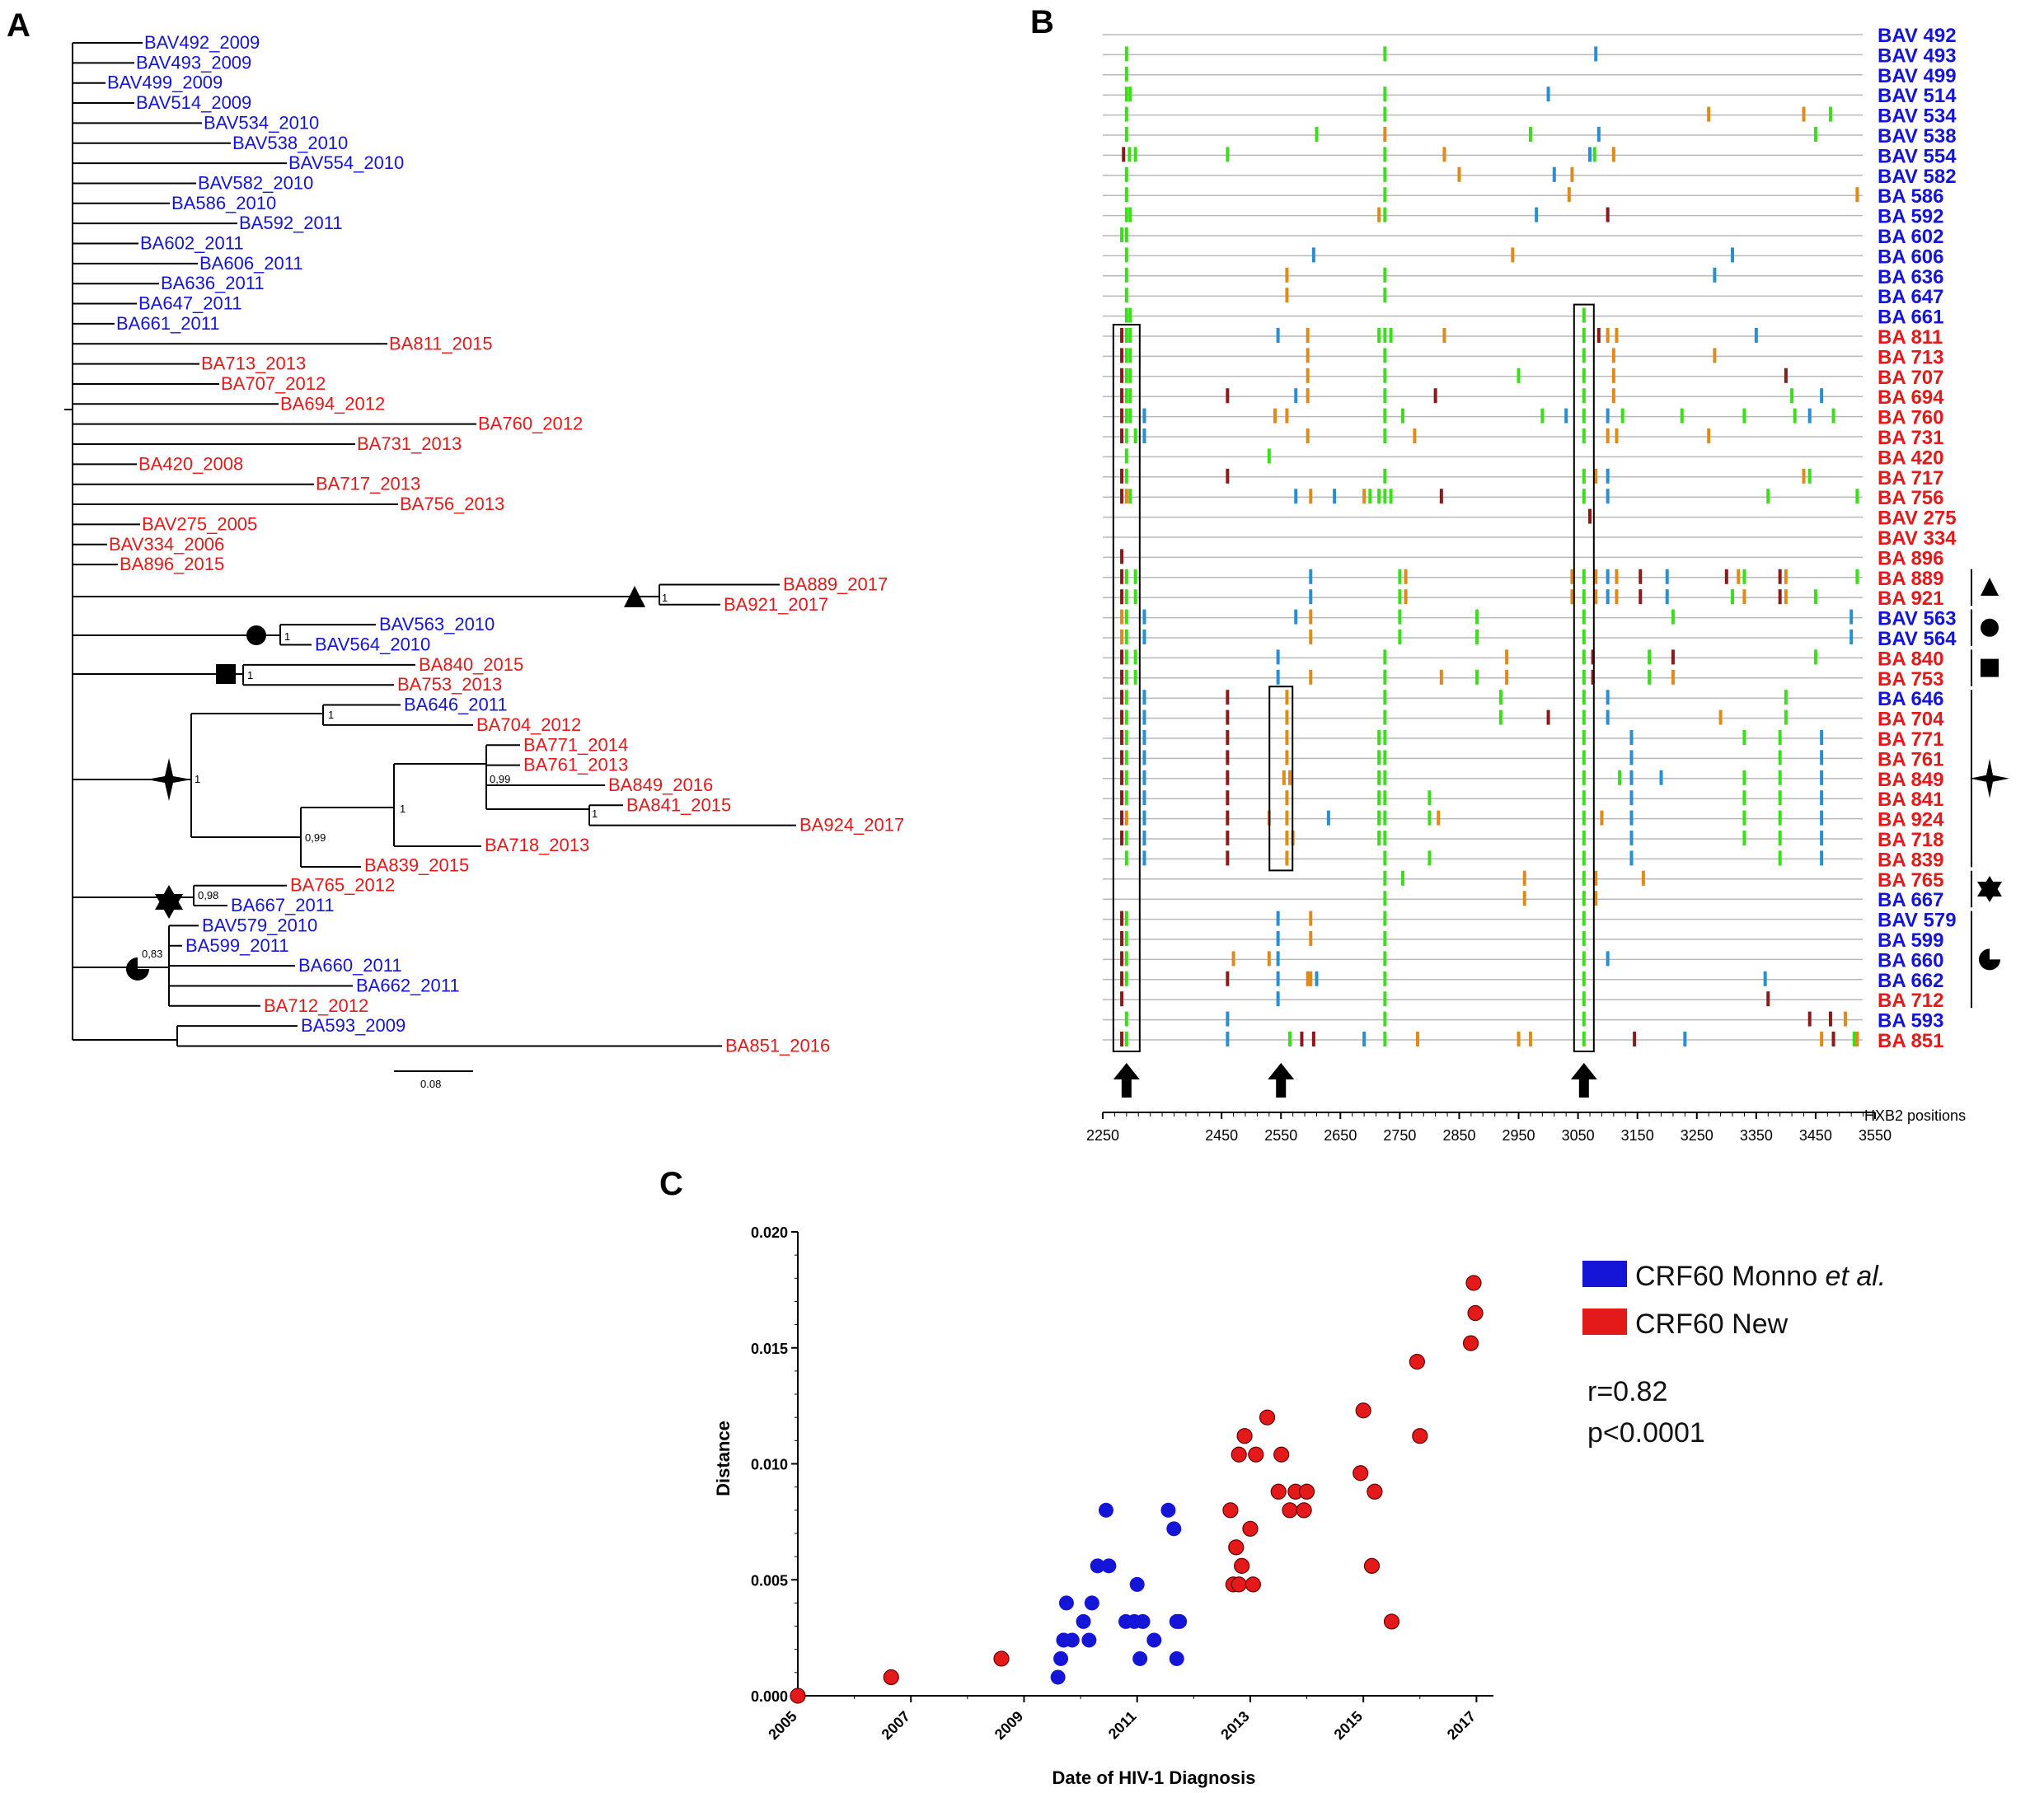 The width and height of the screenshot is (2044, 1793). What do you see at coordinates (353, 1025) in the screenshot?
I see `tip-label: BA593_2009` at bounding box center [353, 1025].